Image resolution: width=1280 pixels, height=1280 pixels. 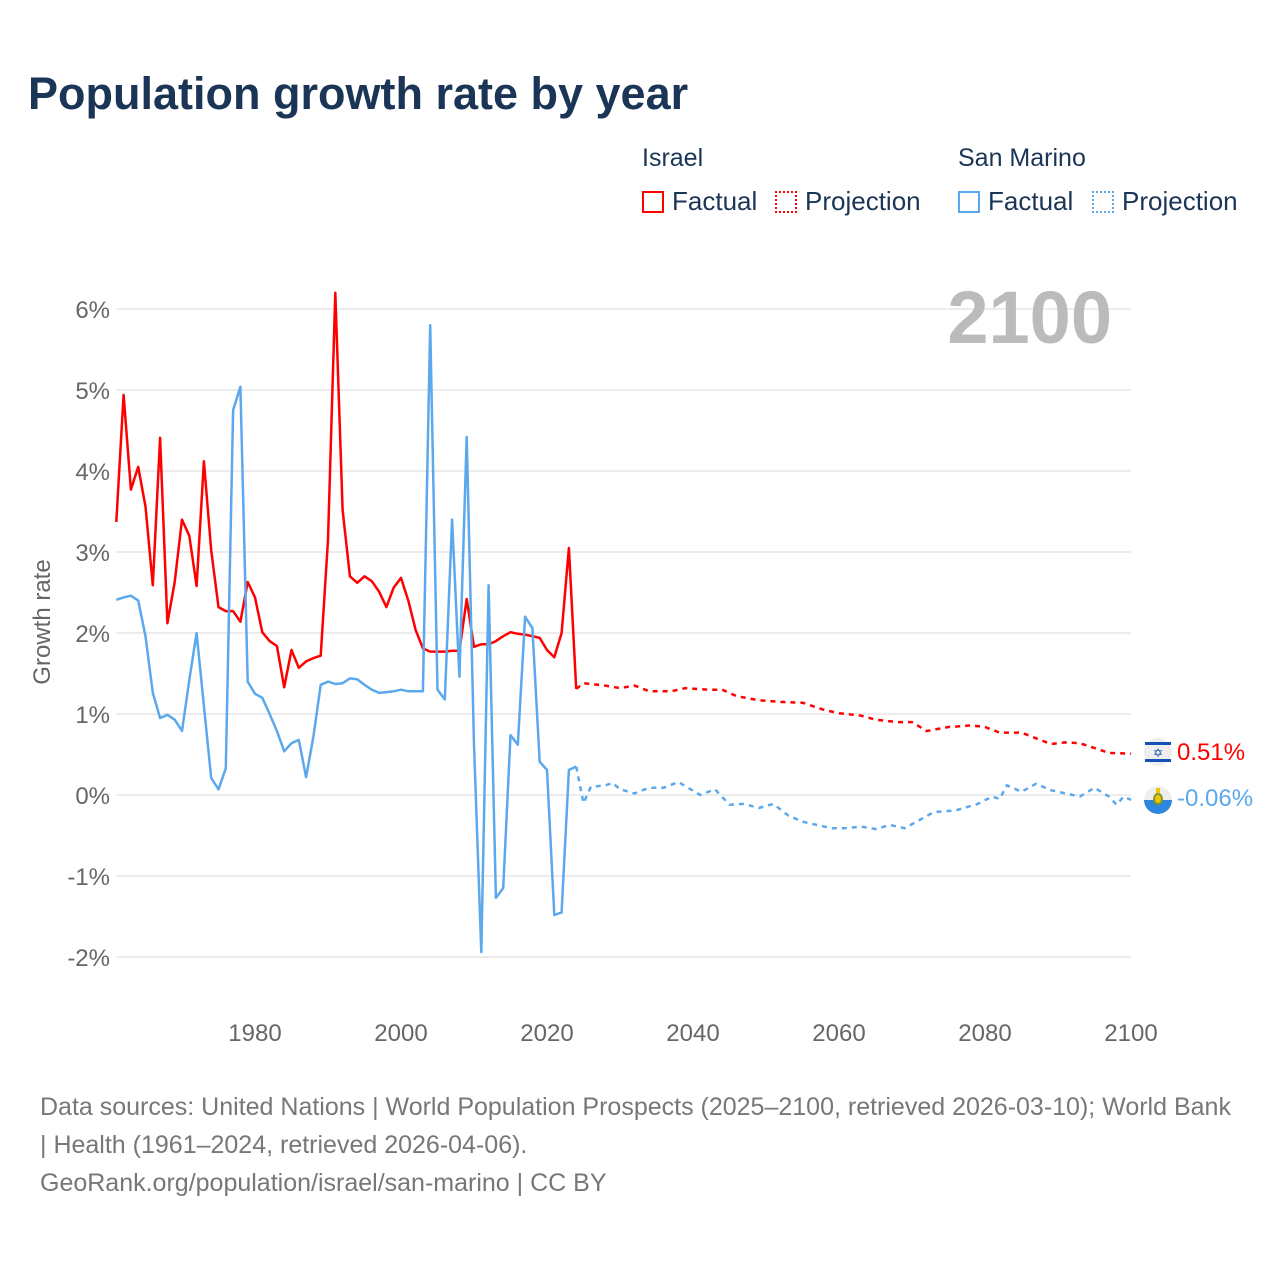 I want to click on legend-israel-projection: Projection, so click(x=848, y=201).